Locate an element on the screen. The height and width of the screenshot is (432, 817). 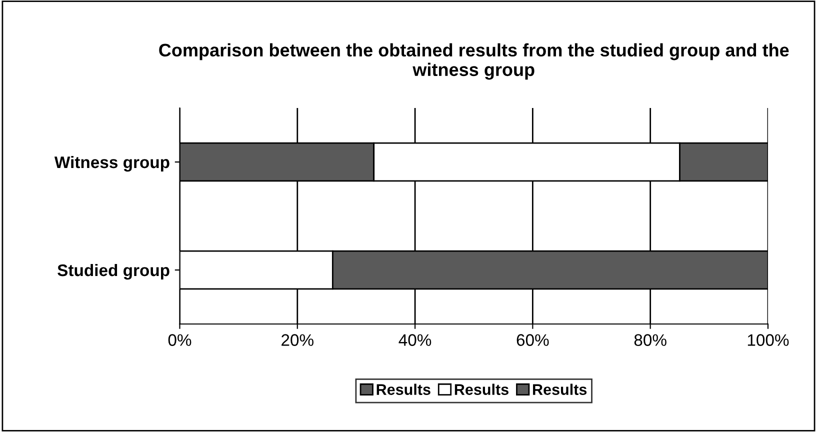
x-tick-label: 0% is located at coordinates (180, 340).